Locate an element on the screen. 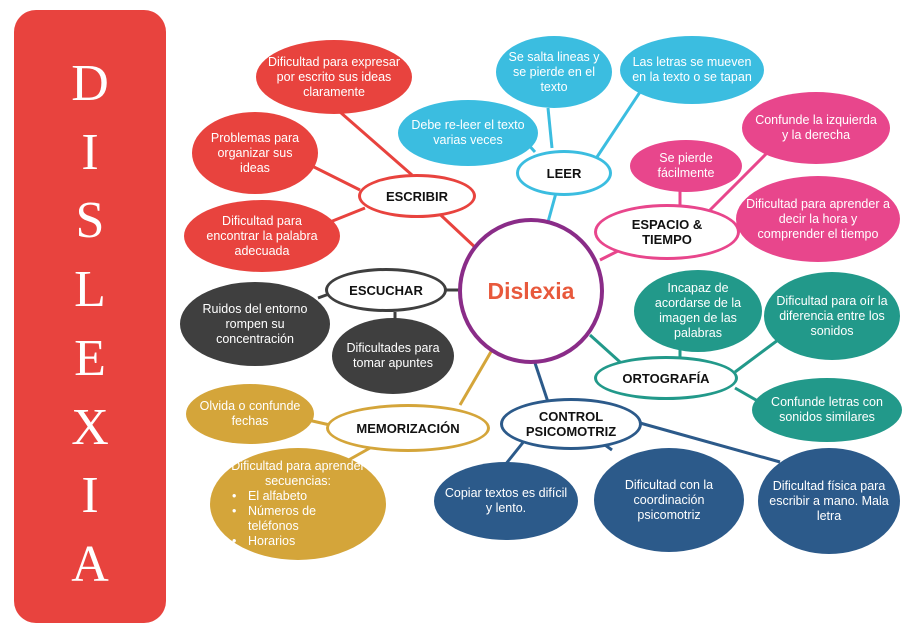  memorizacion-bubble-1: Olvida o confunde fechas is located at coordinates (250, 414).